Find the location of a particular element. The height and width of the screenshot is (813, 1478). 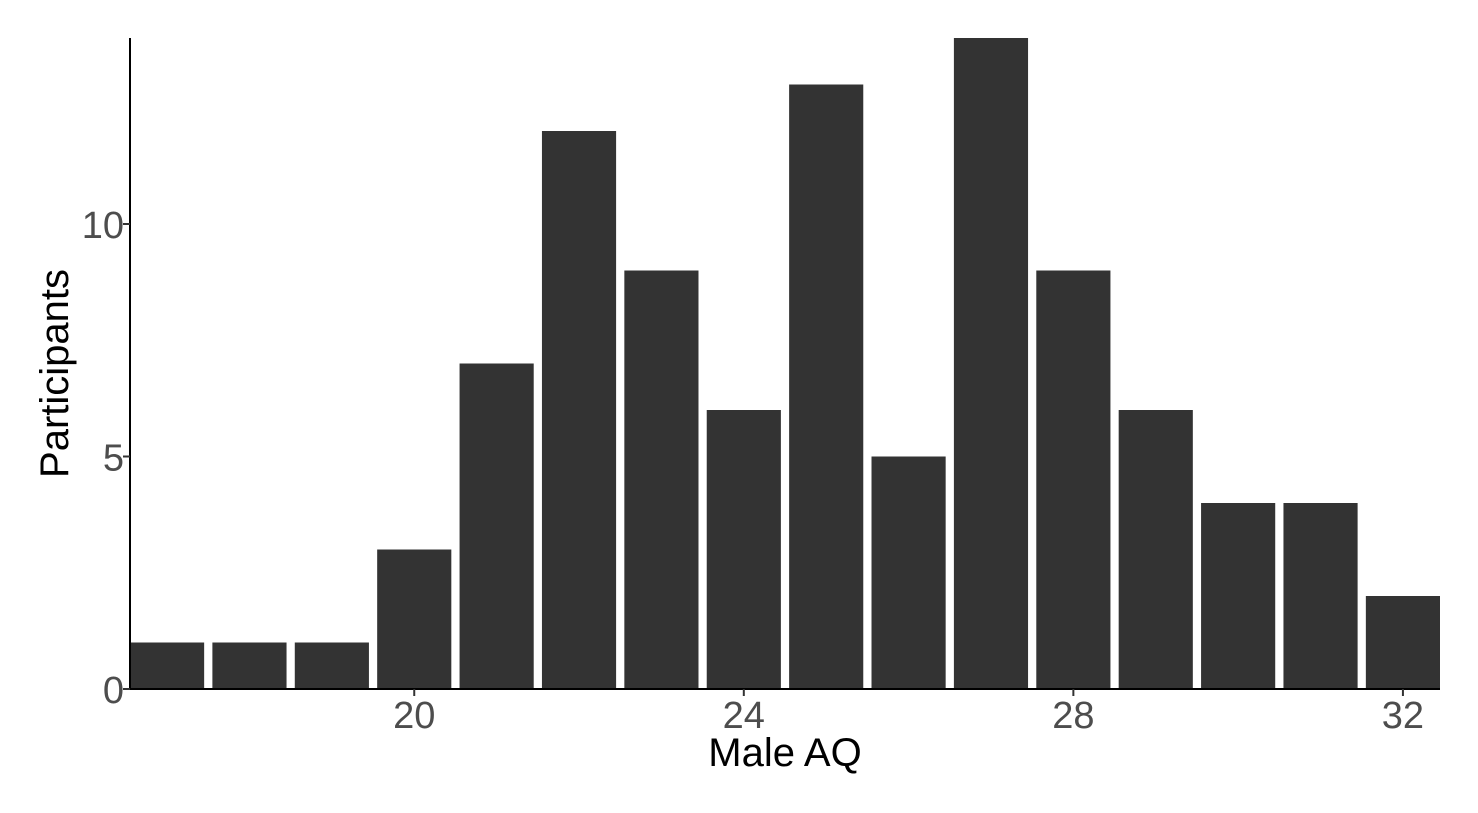

y-tick-label-0: 0 is located at coordinates (113, 691).